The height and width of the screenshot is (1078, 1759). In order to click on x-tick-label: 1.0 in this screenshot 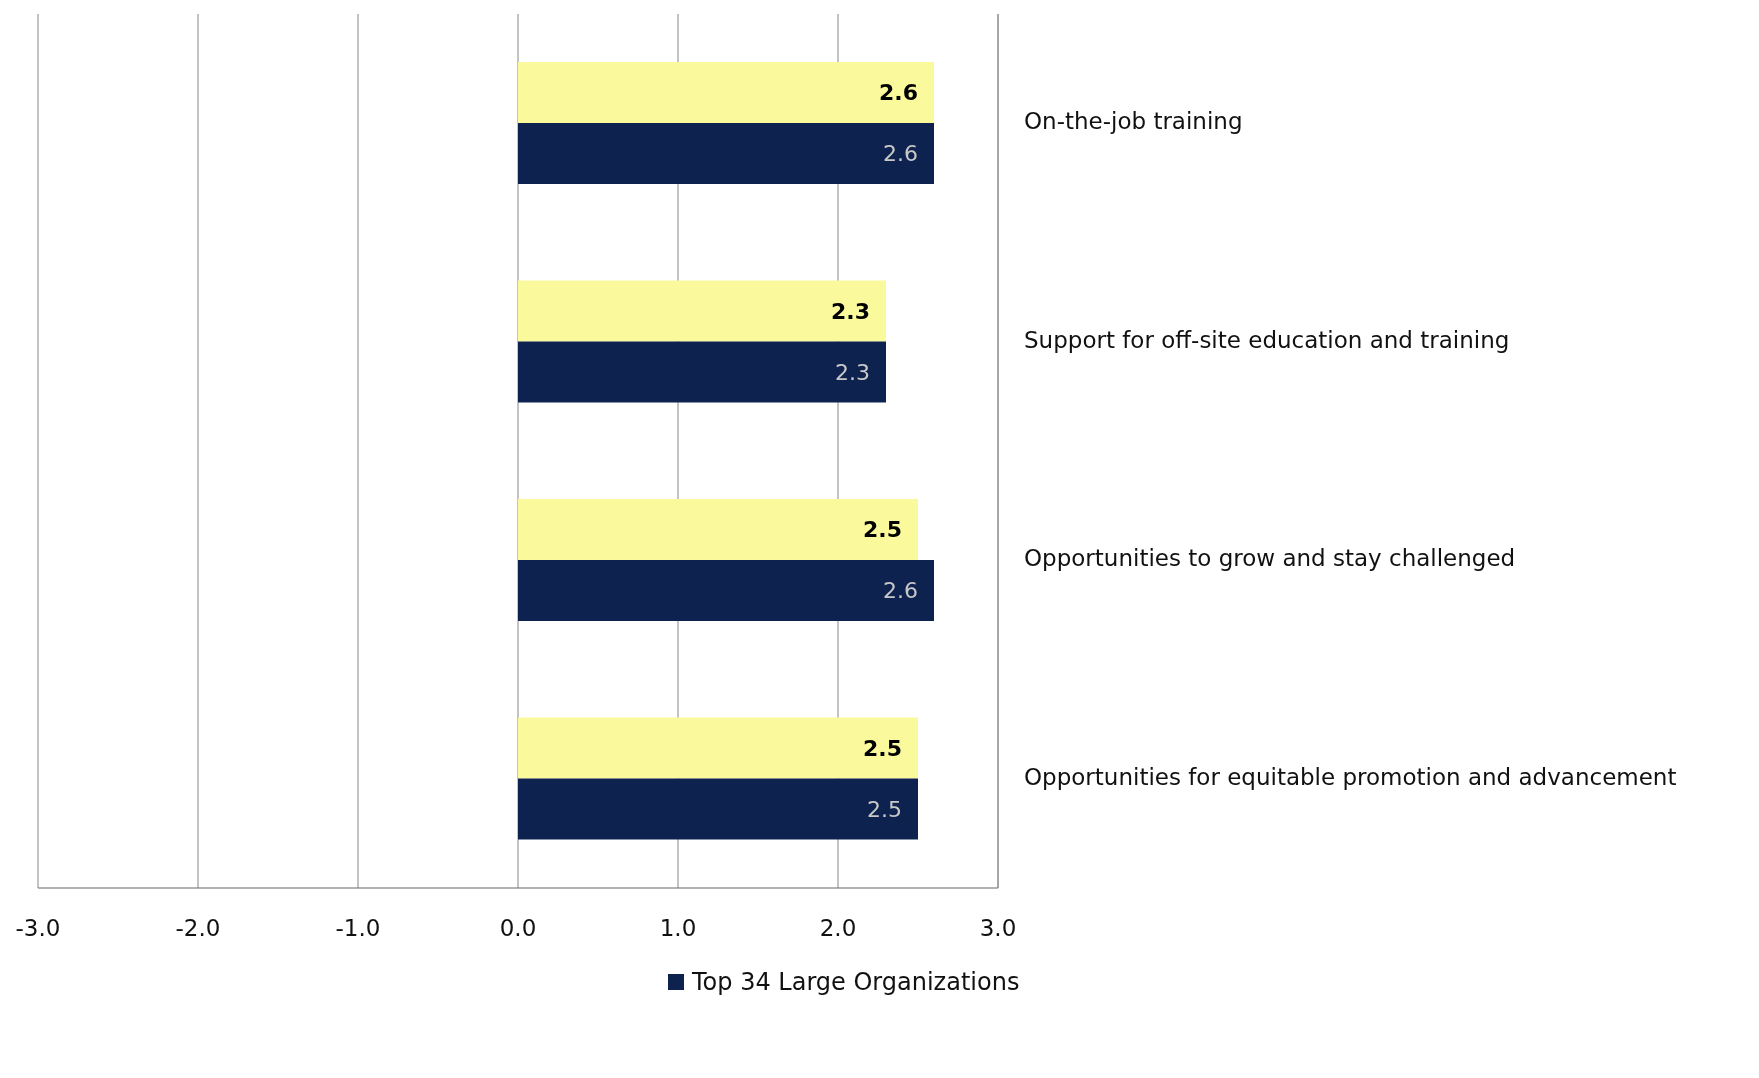, I will do `click(678, 928)`.